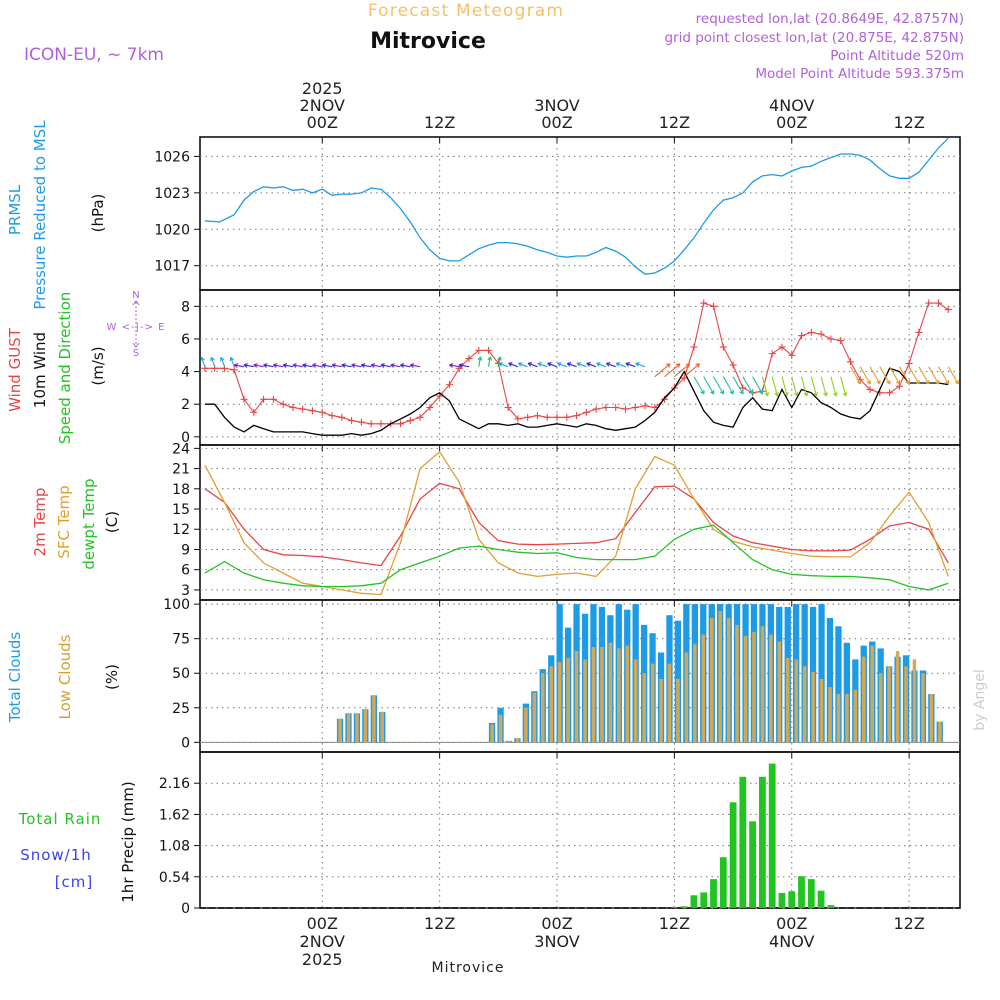 This screenshot has width=1000, height=1000. I want to click on bottom-year: 2025, so click(322, 959).